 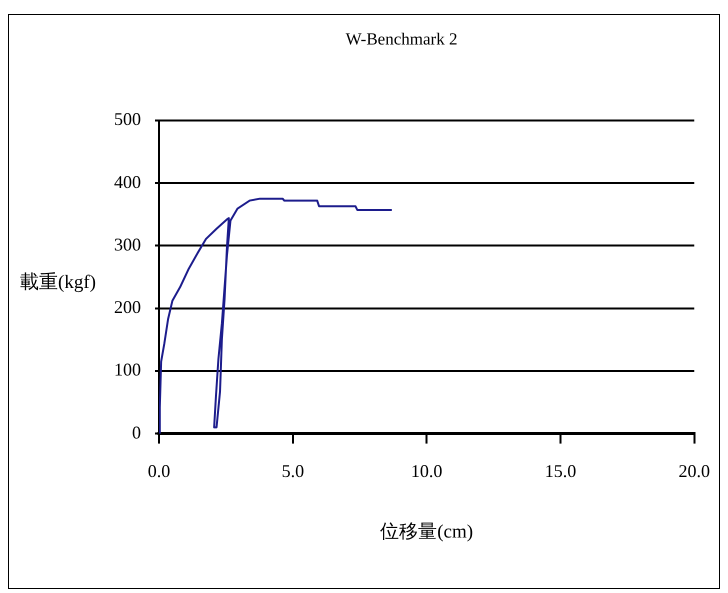 I want to click on x-tick-label: 0.0, so click(x=159, y=471).